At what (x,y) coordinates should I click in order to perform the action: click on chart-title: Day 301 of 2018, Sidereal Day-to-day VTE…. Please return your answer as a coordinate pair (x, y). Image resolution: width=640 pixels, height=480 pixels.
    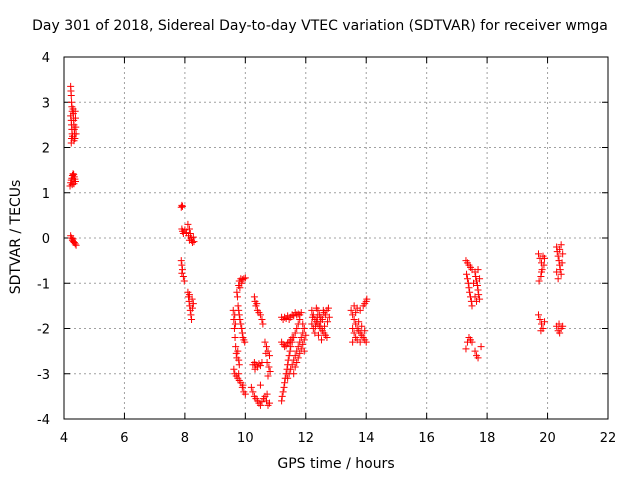
    Looking at the image, I should click on (320, 26).